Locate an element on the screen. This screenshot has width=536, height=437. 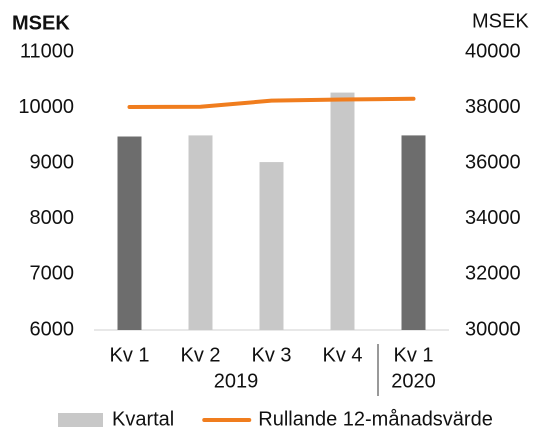
y2-tick-label: 36000 is located at coordinates (493, 162).